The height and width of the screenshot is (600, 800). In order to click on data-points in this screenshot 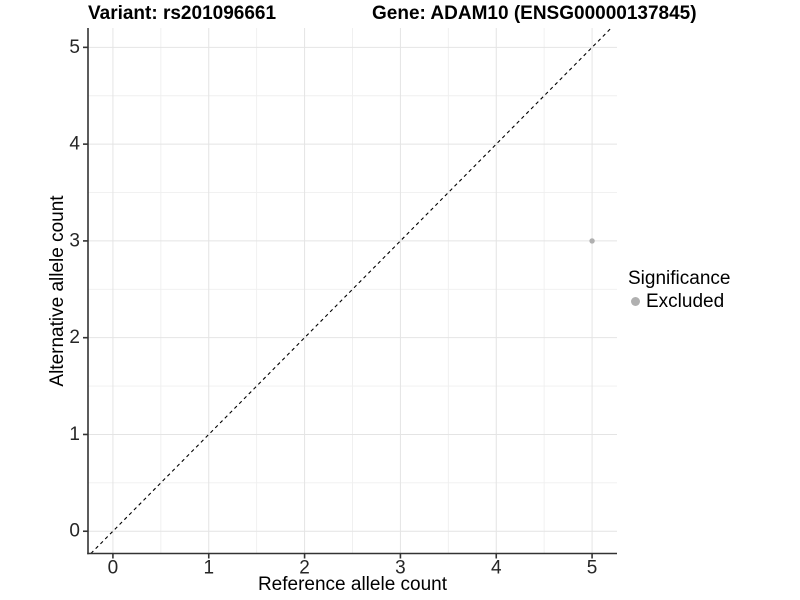, I will do `click(592, 241)`.